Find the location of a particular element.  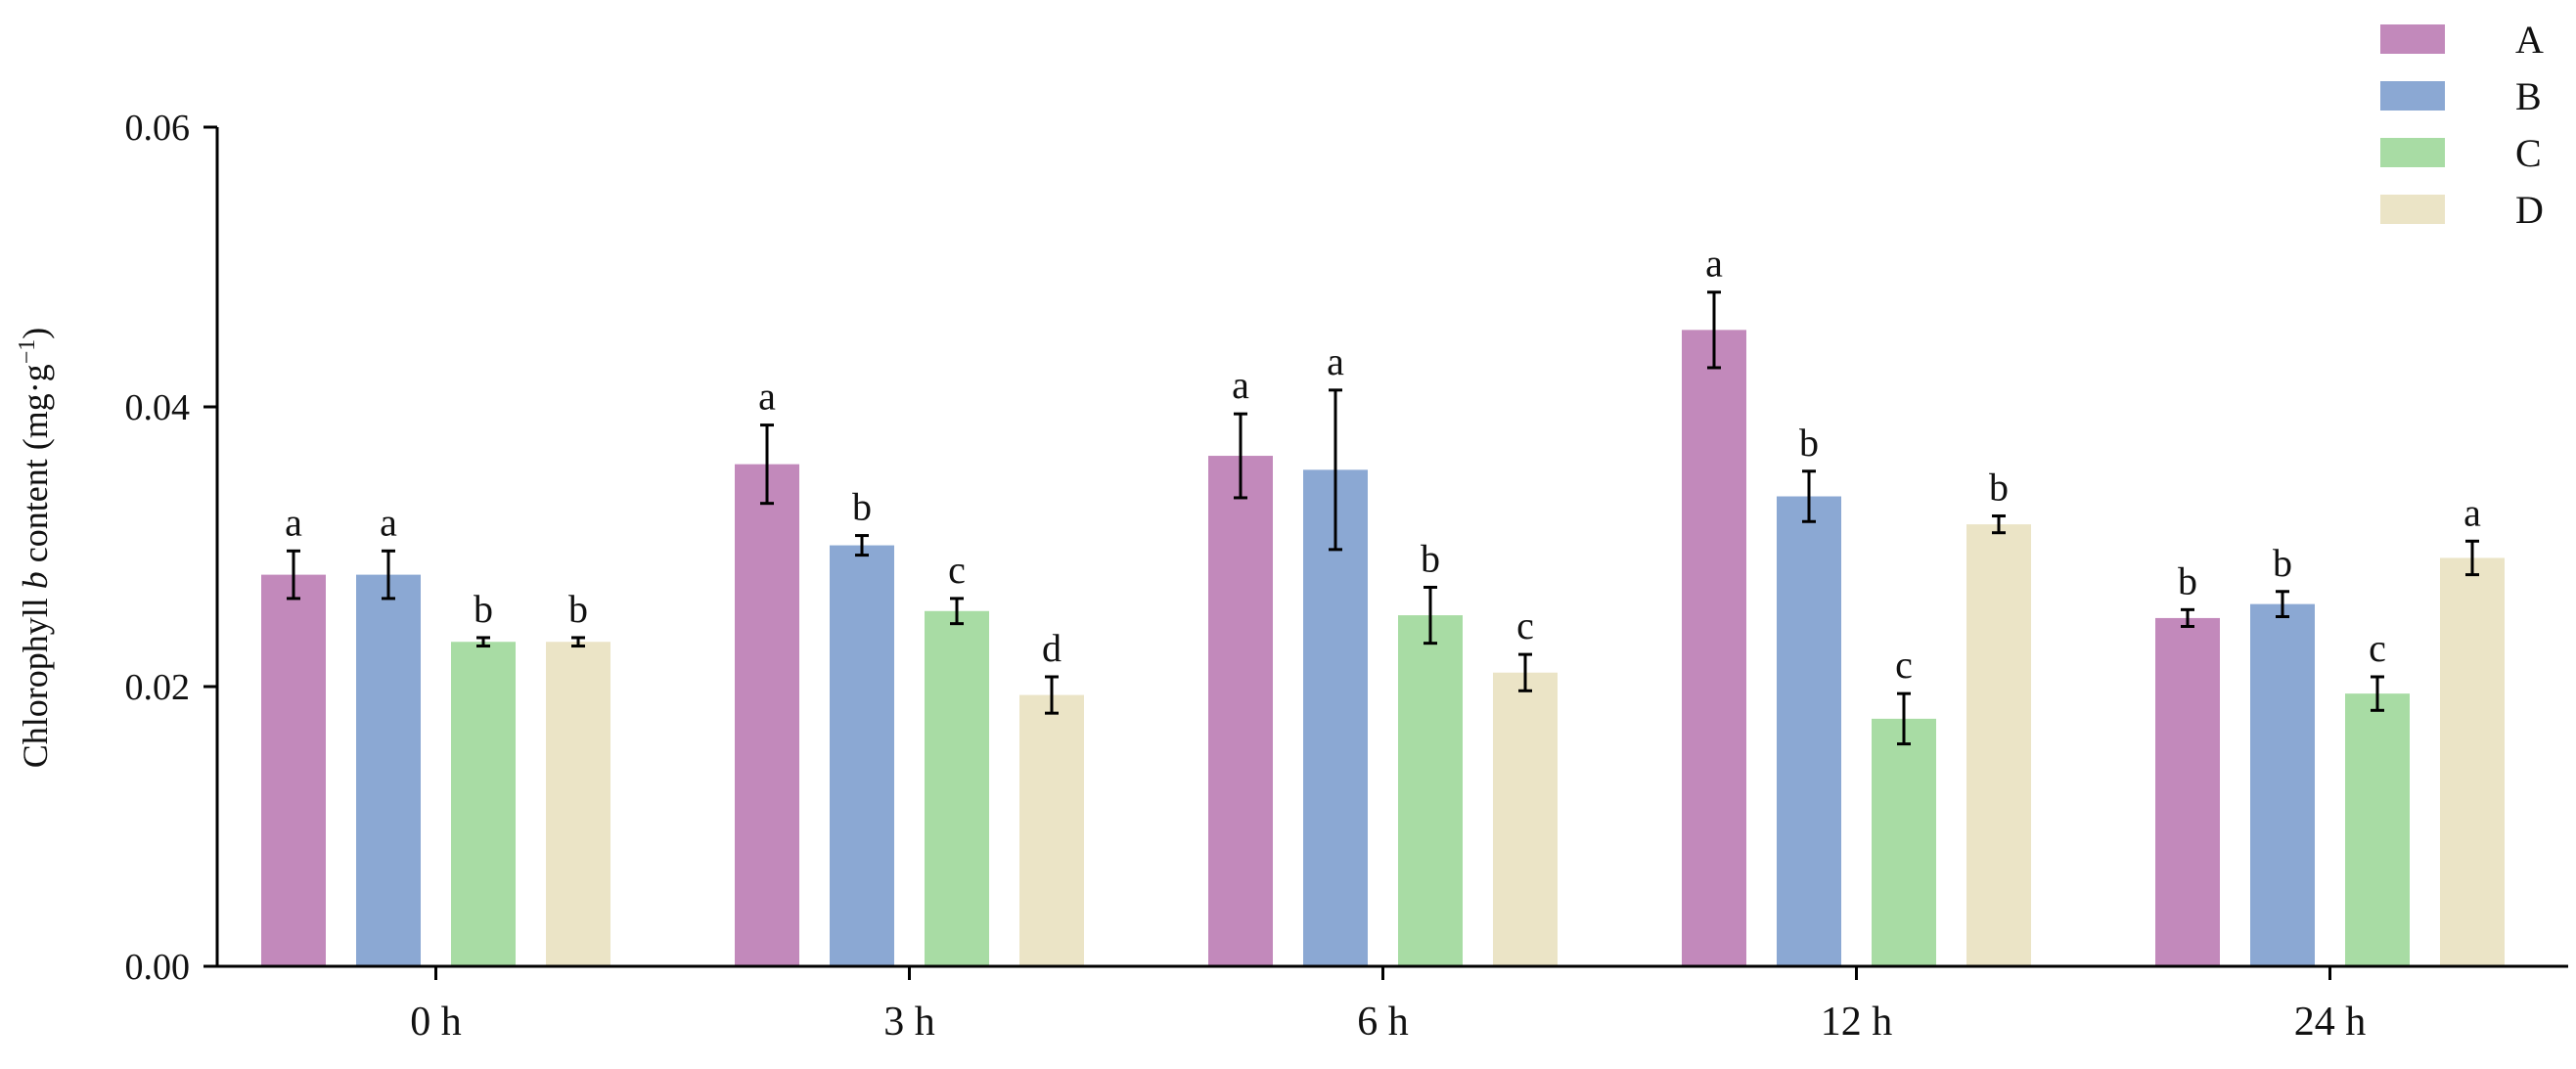

x-tick-labels-layer: 0 h 3 h 6 h 12 h 24 h is located at coordinates (1388, 1005).